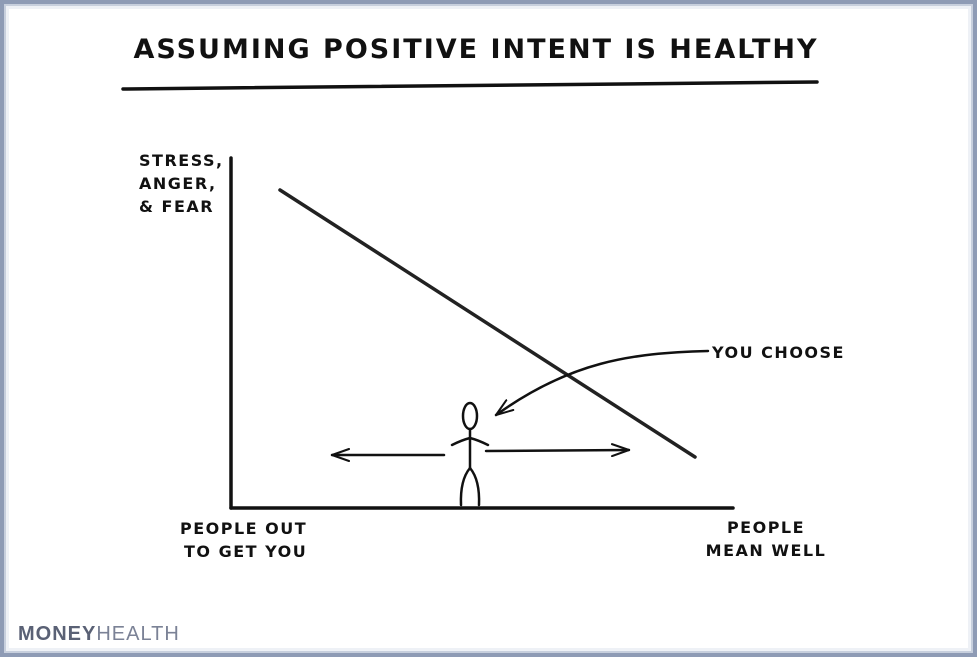 The height and width of the screenshot is (657, 977). Describe the element at coordinates (243, 528) in the screenshot. I see `x-axis-left-label-line1: PEOPLE OUT` at that location.